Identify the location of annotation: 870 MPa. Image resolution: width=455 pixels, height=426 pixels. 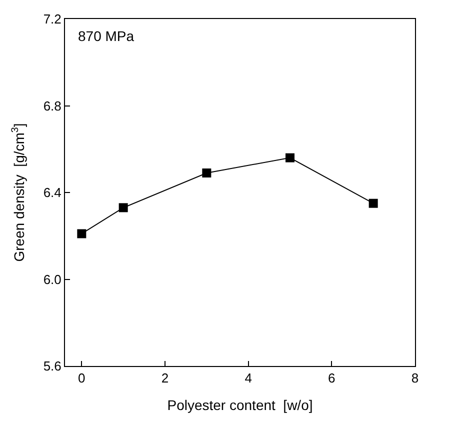
(106, 36).